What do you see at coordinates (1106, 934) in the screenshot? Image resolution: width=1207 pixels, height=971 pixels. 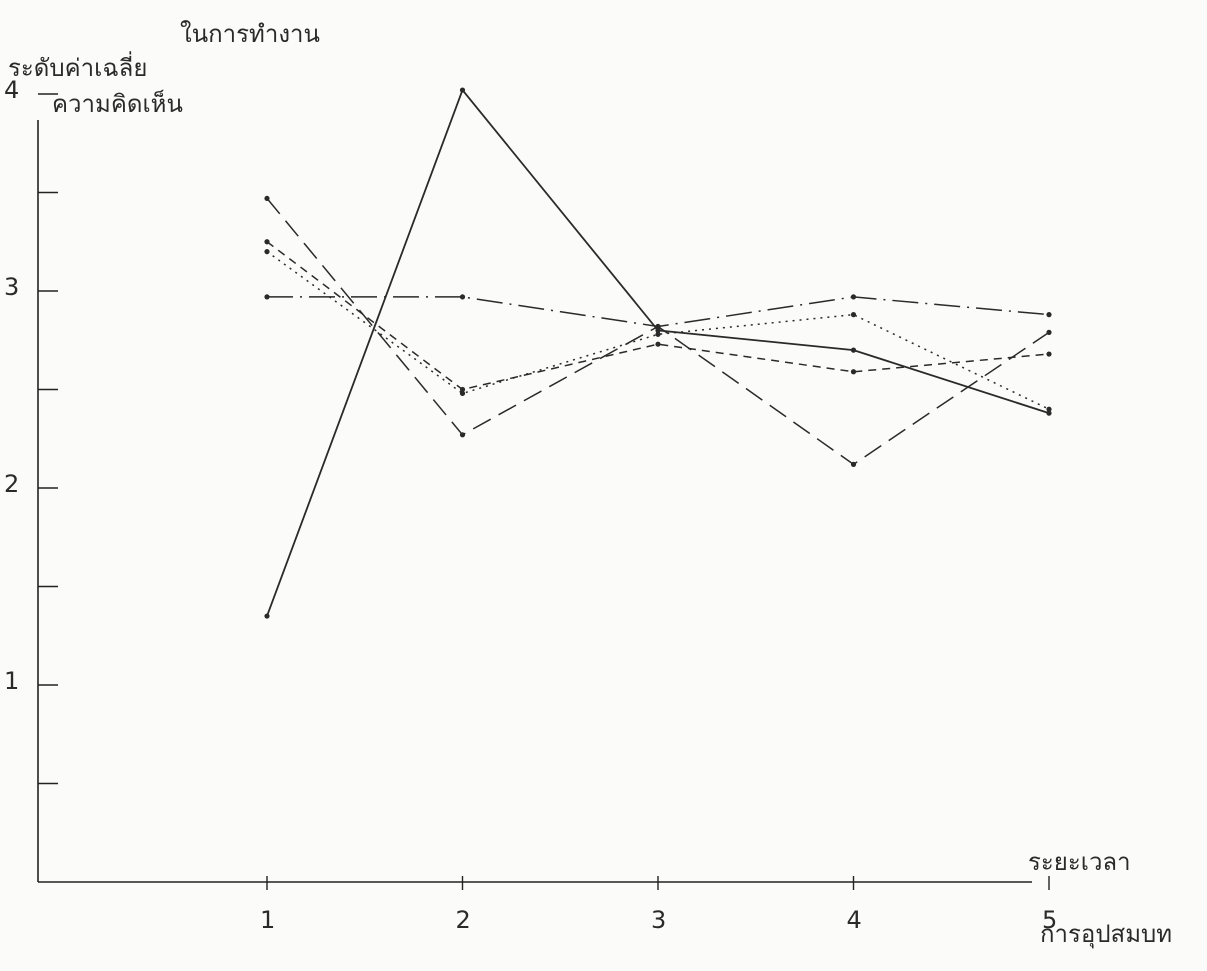 I see `x-axis-title-line-2: การอุปสมบท` at bounding box center [1106, 934].